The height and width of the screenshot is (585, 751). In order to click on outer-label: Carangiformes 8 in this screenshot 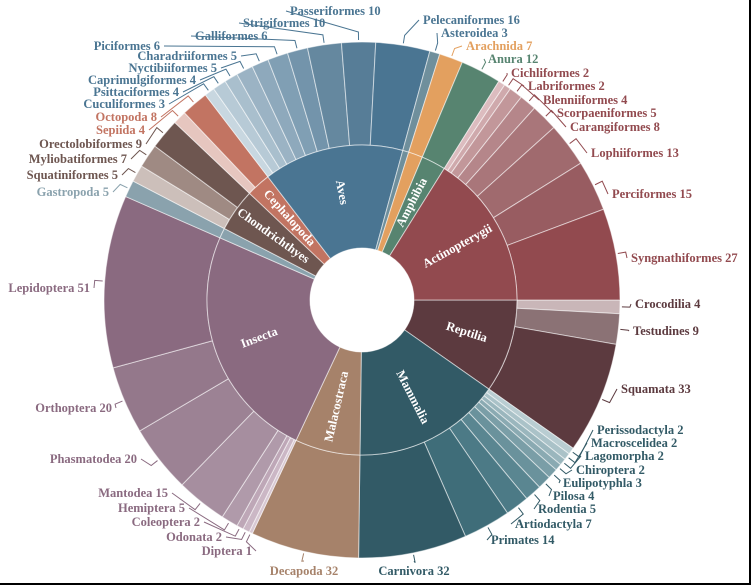, I will do `click(615, 127)`.